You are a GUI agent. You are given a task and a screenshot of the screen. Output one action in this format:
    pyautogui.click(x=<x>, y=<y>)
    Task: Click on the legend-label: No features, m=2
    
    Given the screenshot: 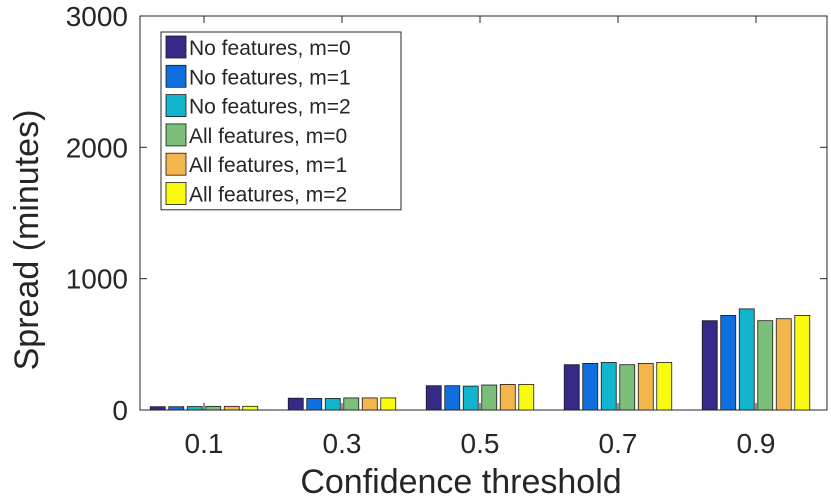 What is the action you would take?
    pyautogui.click(x=270, y=107)
    